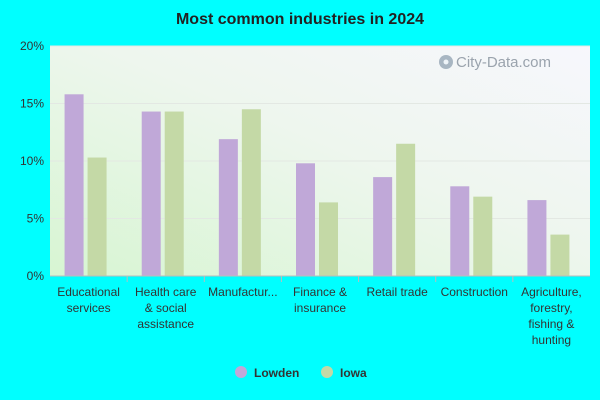  What do you see at coordinates (166, 292) in the screenshot?
I see `category-label: Health care` at bounding box center [166, 292].